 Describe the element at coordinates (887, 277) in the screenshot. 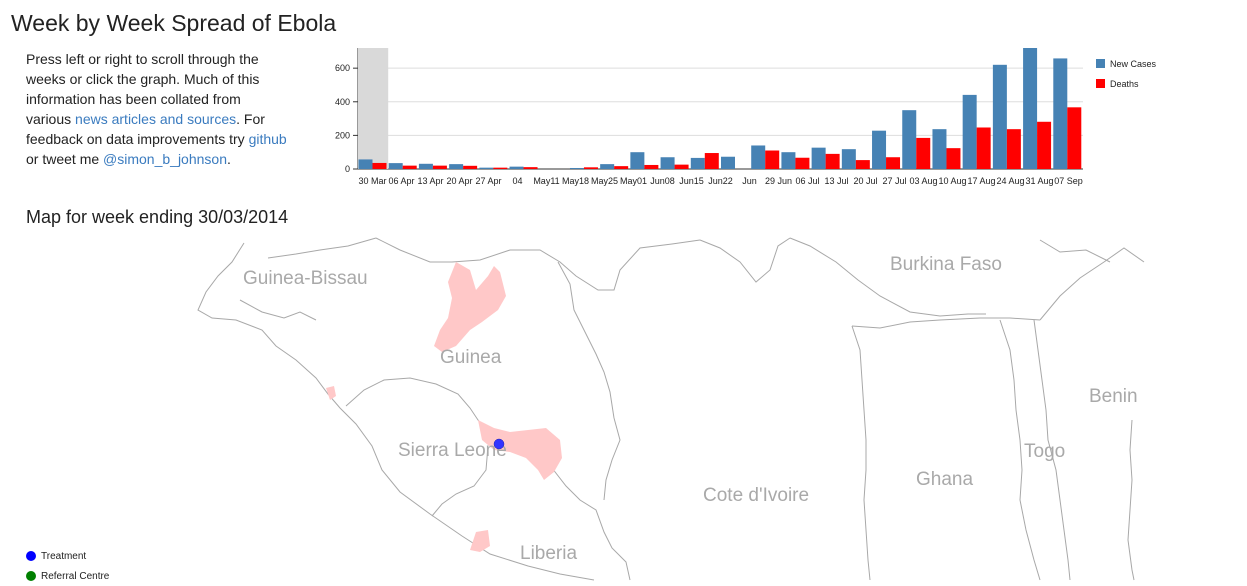

I see `border-cote-burkina` at that location.